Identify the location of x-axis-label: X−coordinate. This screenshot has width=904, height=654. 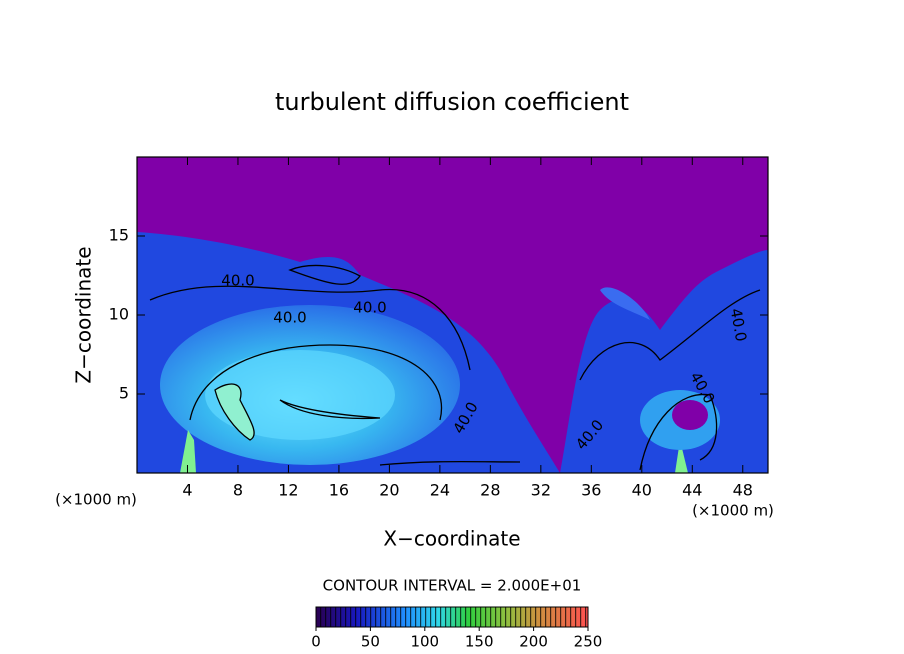
(451, 539).